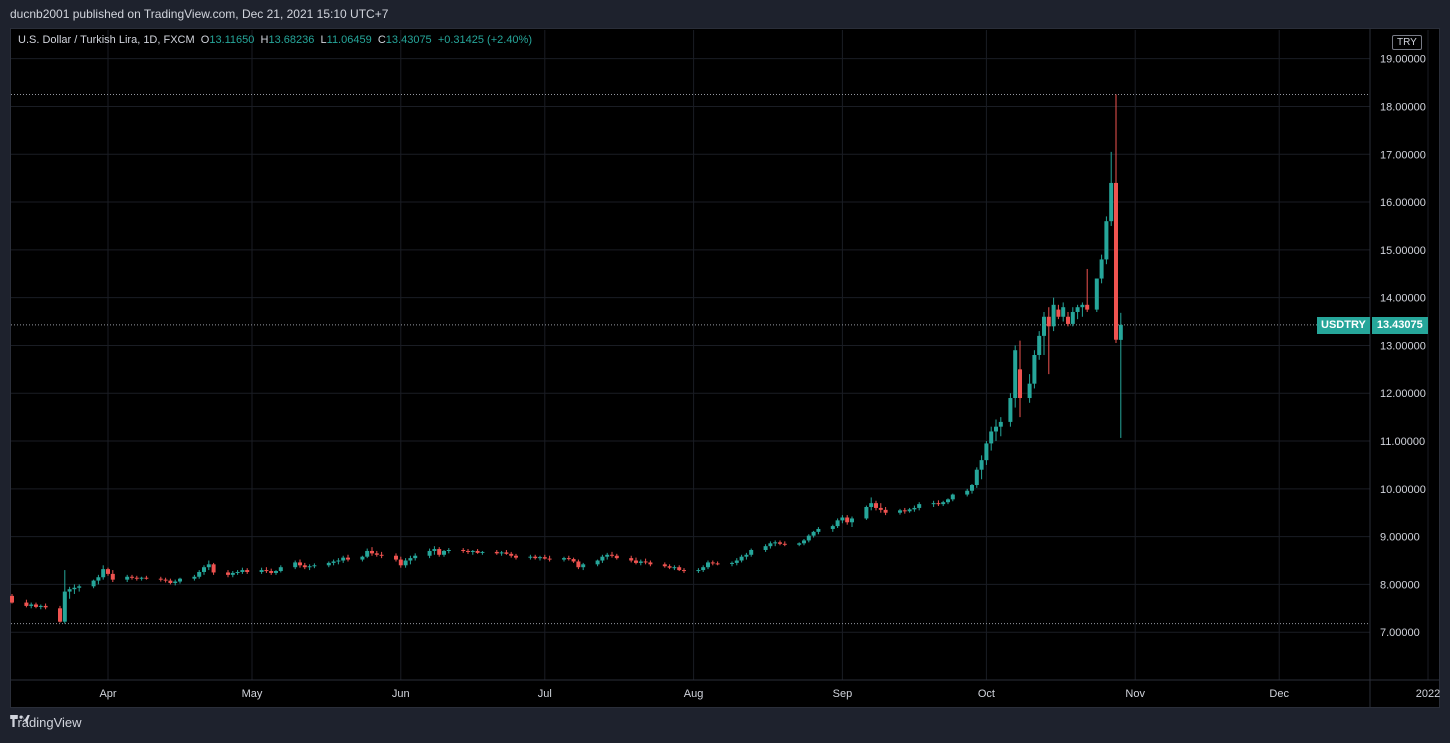  What do you see at coordinates (408, 40) in the screenshot?
I see `close-value: 13.43075` at bounding box center [408, 40].